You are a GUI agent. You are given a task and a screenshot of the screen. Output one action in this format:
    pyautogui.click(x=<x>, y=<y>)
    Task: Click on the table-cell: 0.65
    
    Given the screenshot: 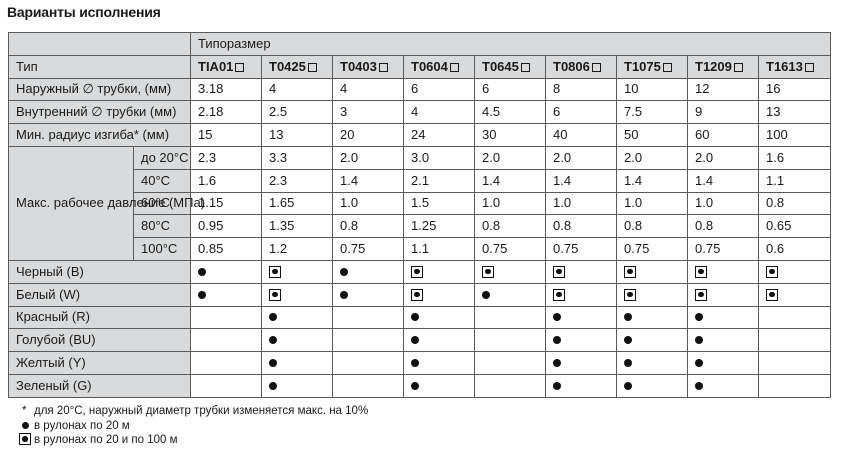 What is the action you would take?
    pyautogui.click(x=795, y=226)
    